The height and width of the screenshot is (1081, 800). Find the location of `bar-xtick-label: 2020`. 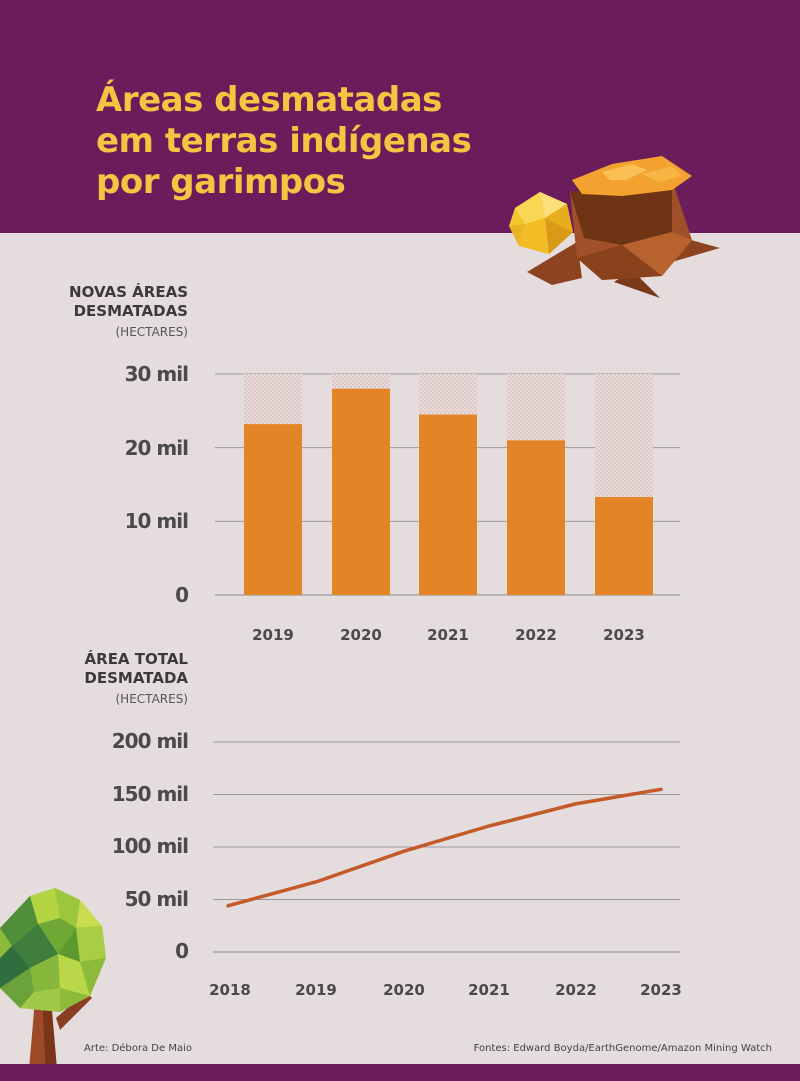

bar-xtick-label: 2020 is located at coordinates (361, 635).